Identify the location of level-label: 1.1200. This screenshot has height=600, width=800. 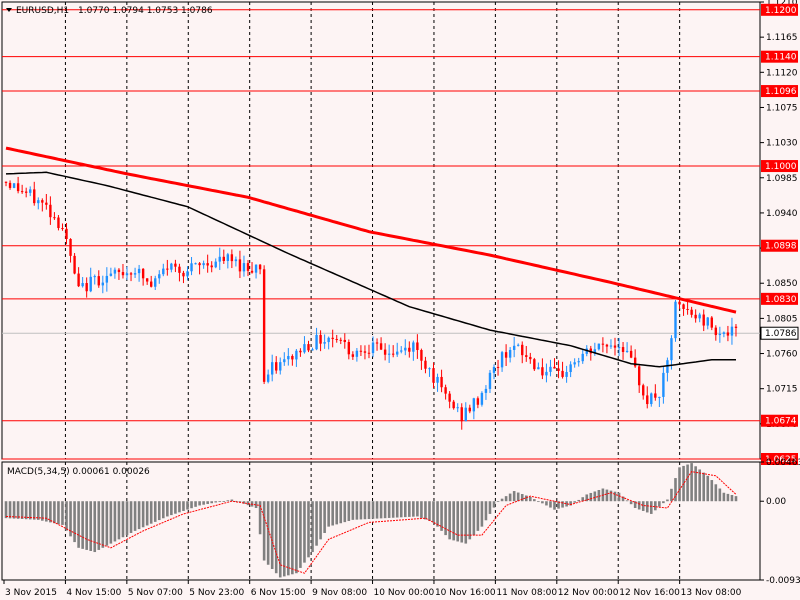
(781, 11).